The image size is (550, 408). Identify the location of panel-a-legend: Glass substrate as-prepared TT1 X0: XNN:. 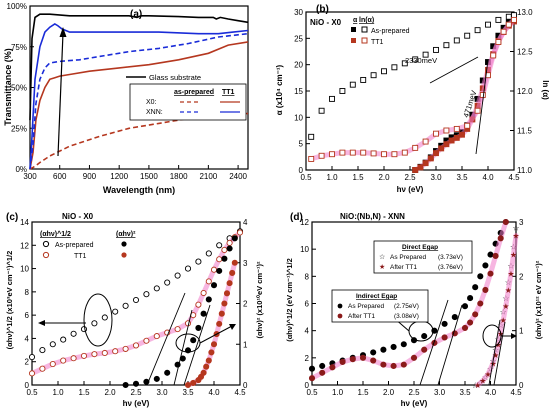
(186, 97).